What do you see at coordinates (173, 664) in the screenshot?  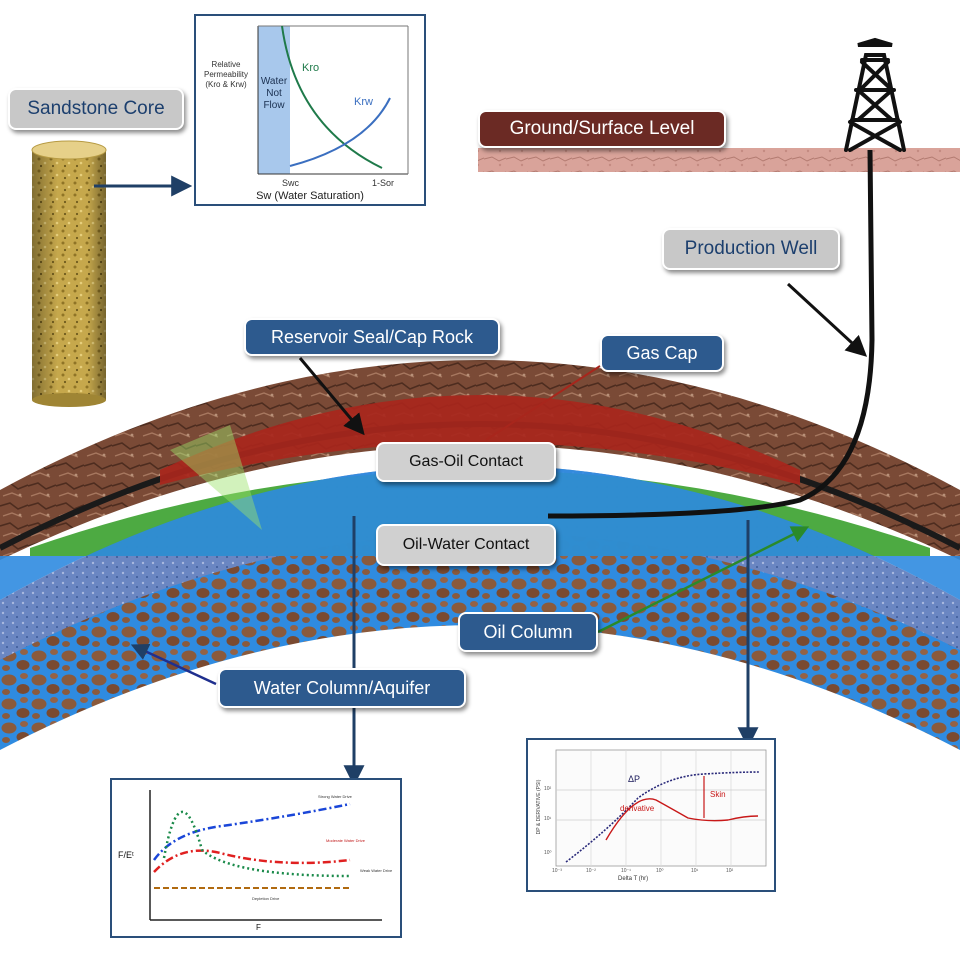 I see `water-column-arrow` at bounding box center [173, 664].